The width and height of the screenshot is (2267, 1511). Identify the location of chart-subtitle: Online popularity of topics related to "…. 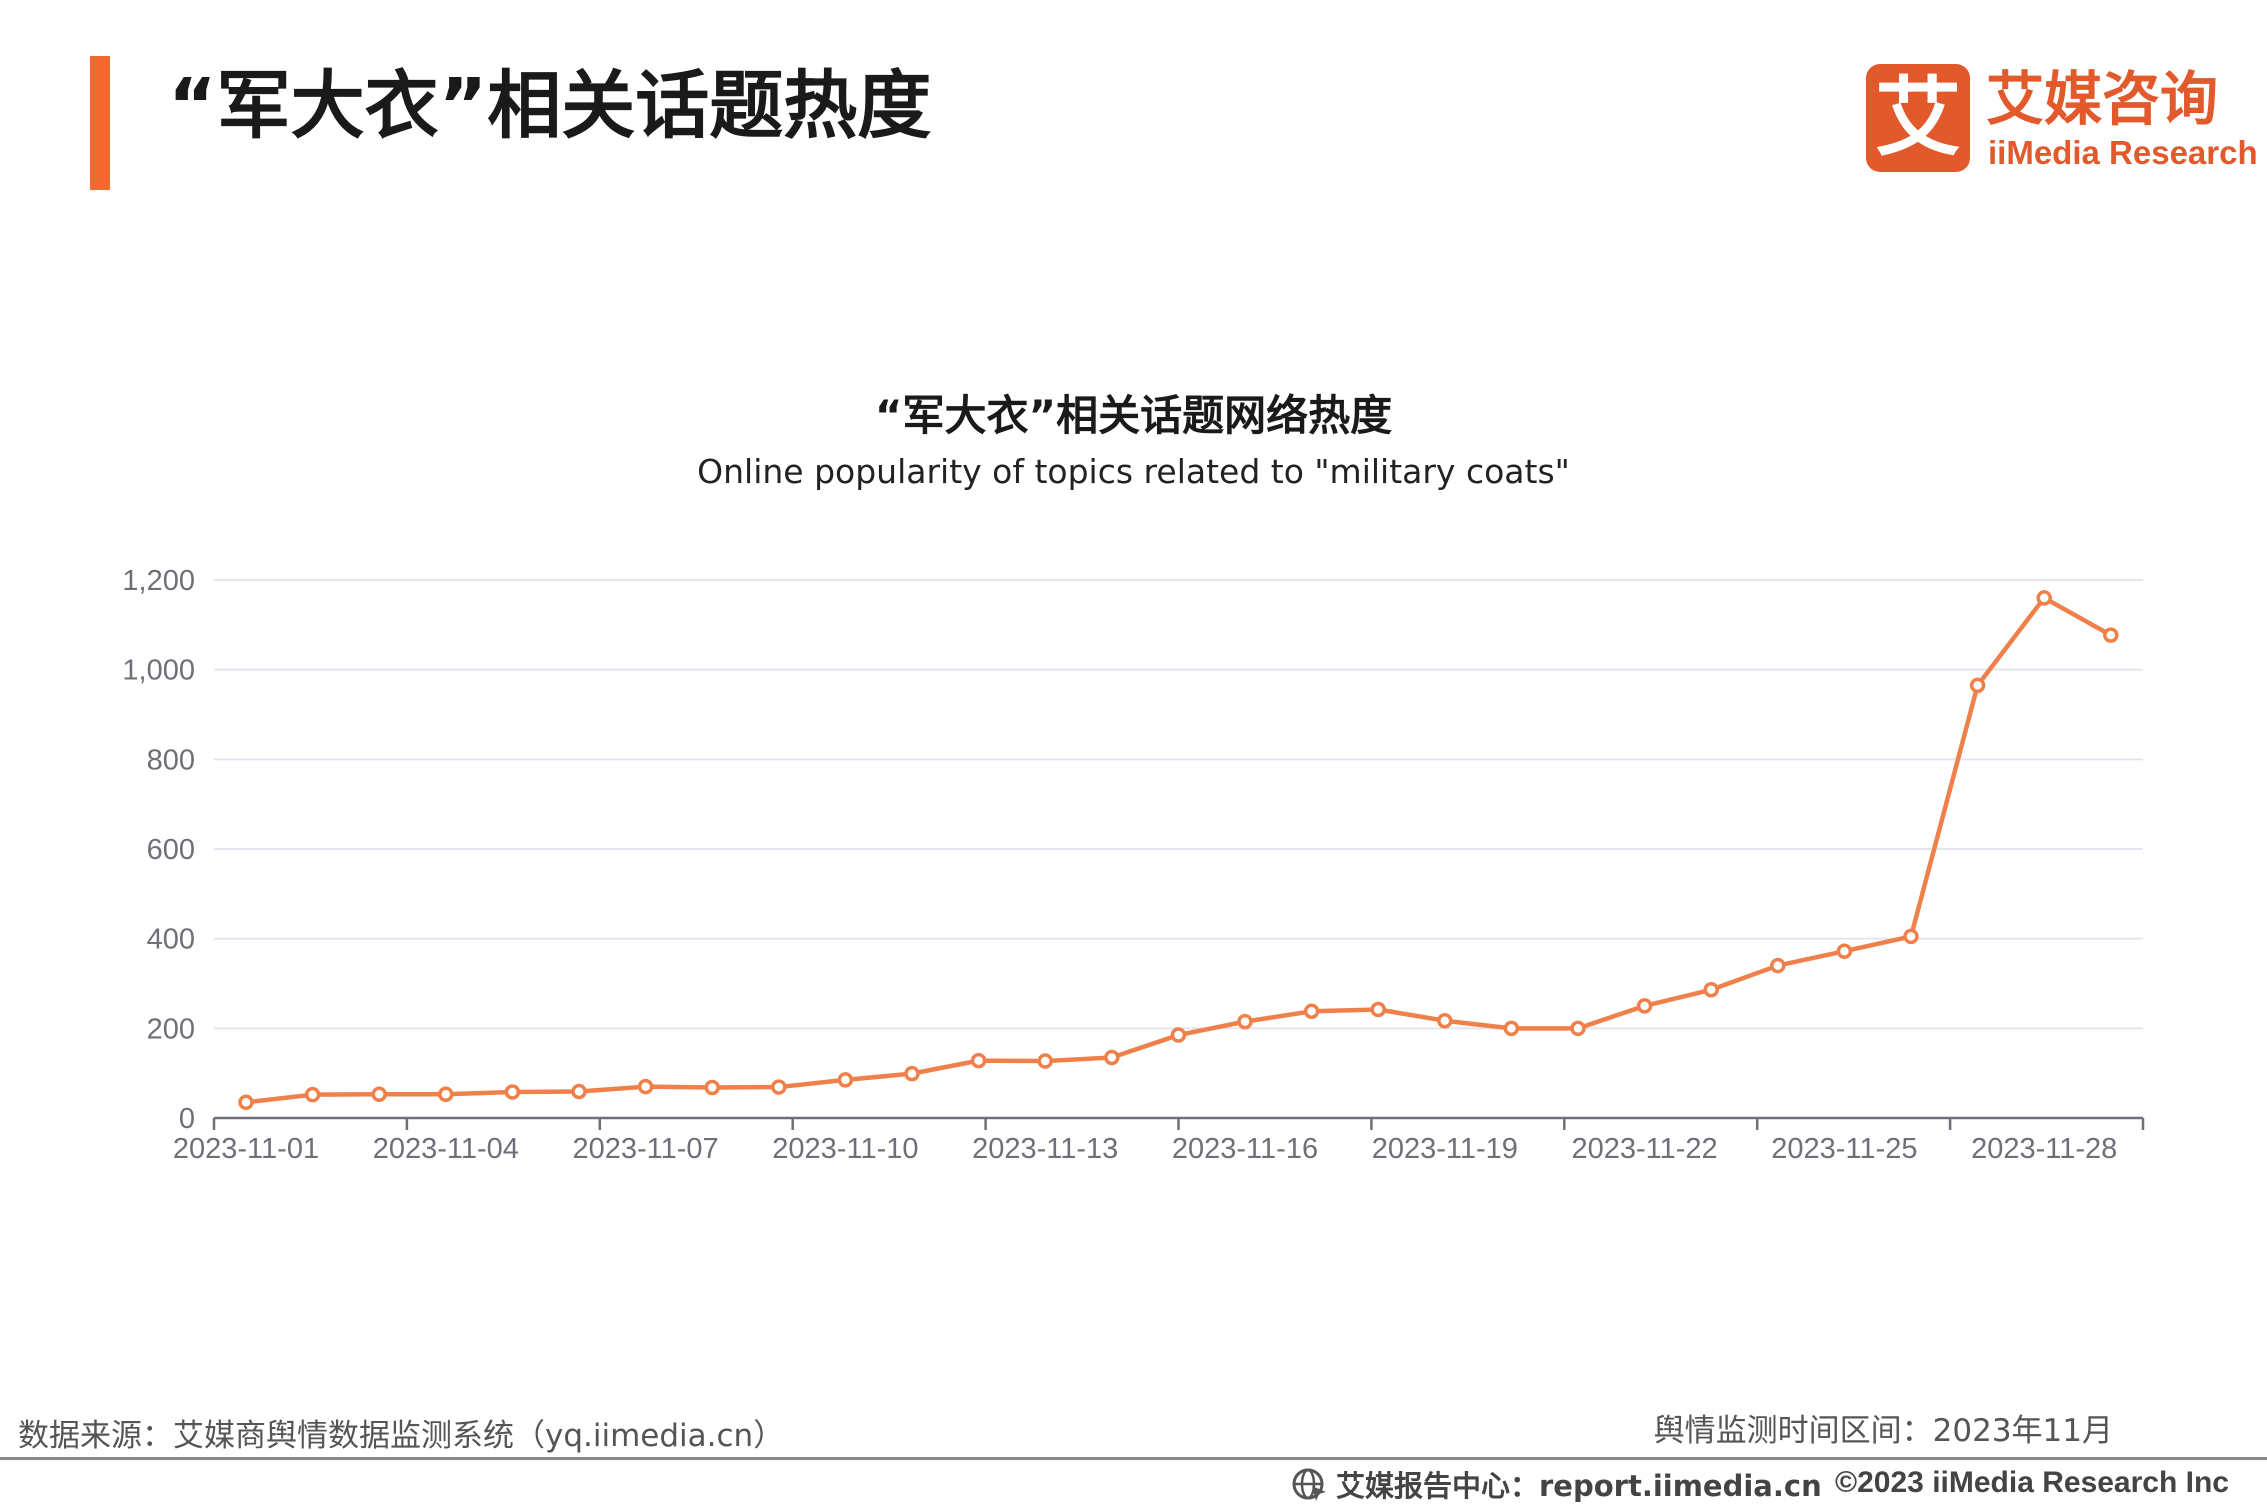
(1133, 471).